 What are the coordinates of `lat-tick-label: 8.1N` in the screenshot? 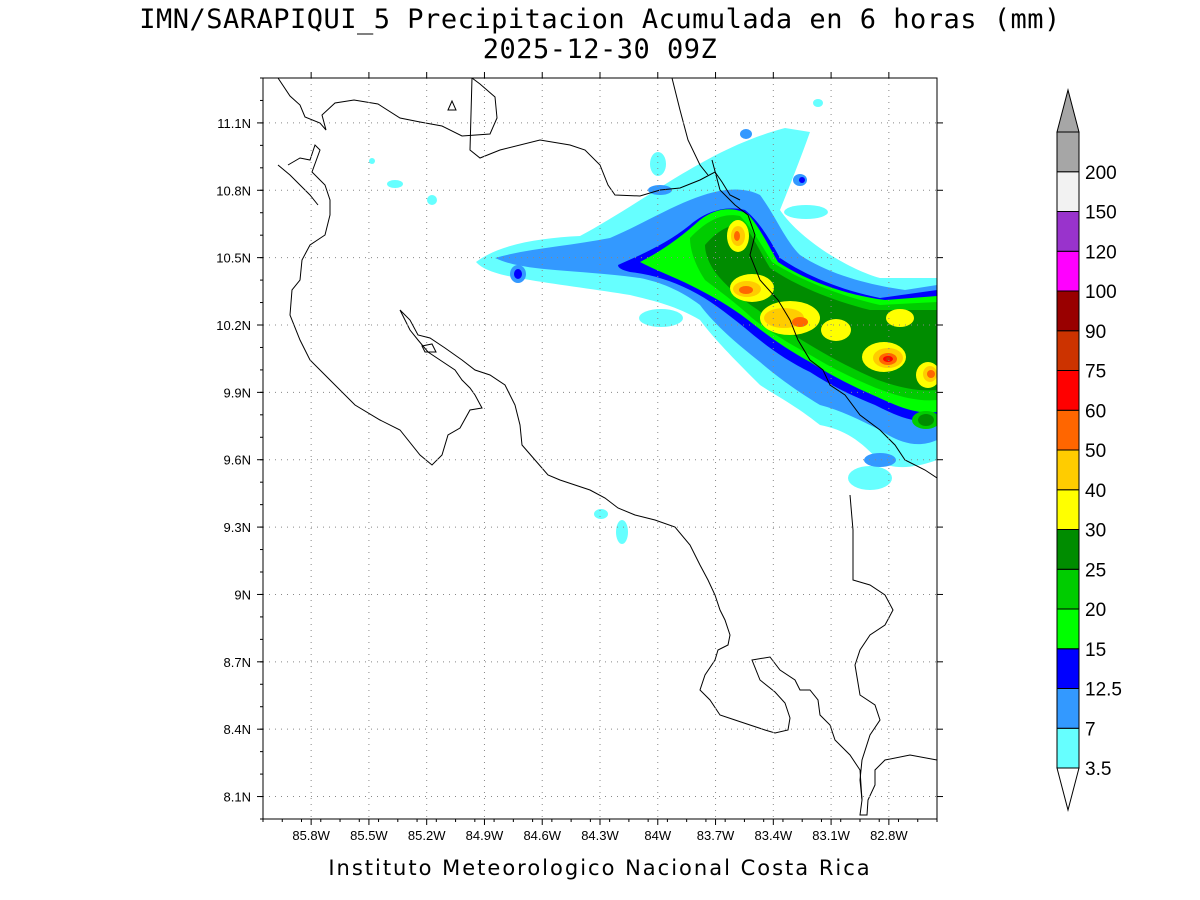 It's located at (237, 797).